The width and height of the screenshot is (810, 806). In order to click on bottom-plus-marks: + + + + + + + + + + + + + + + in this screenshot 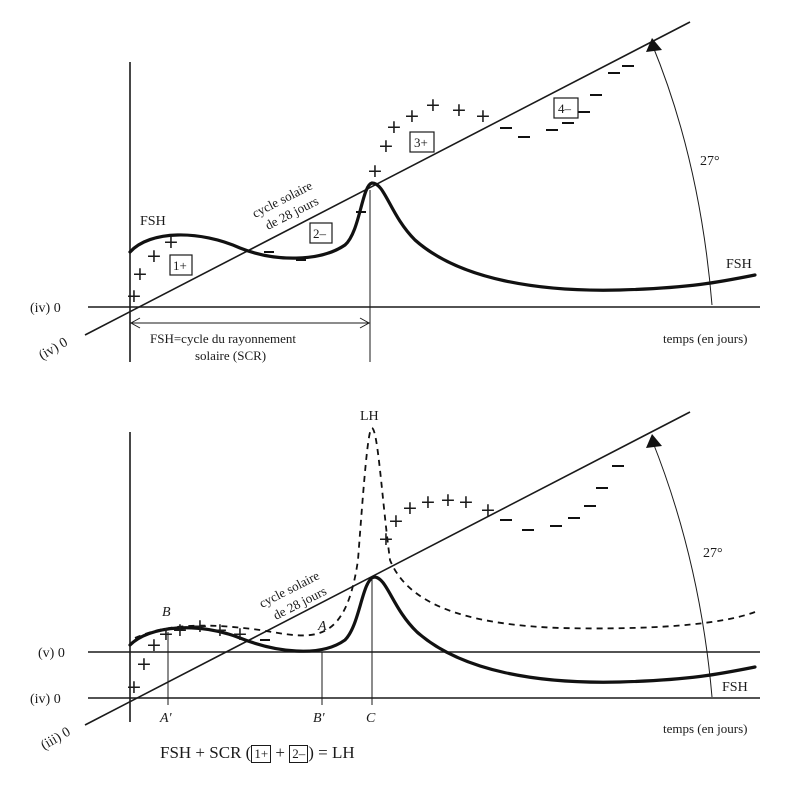, I will do `click(311, 593)`.